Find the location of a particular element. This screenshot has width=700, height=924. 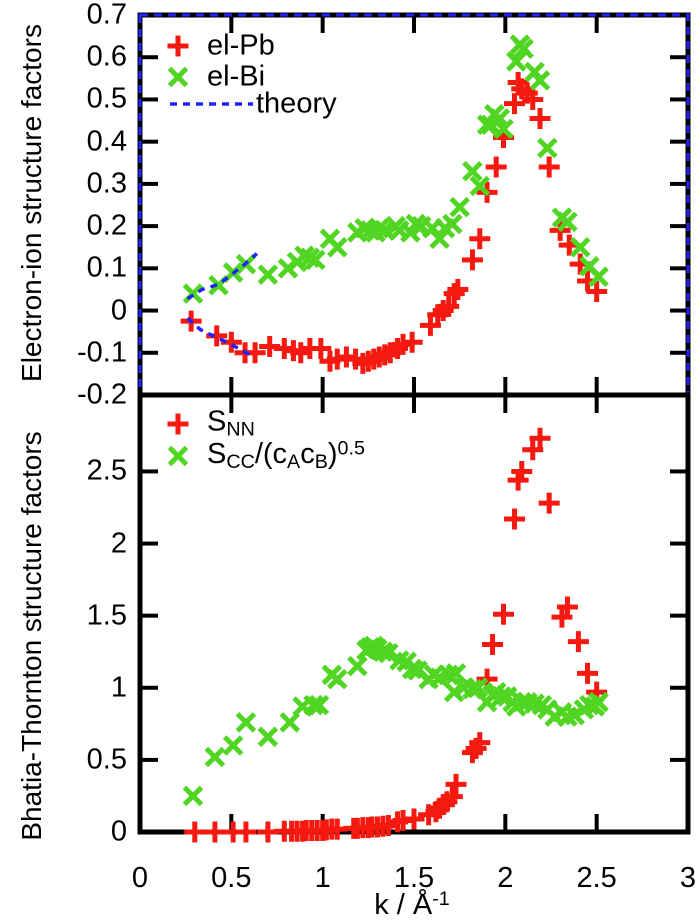

y-tick-label: 0.6 is located at coordinates (107, 57).